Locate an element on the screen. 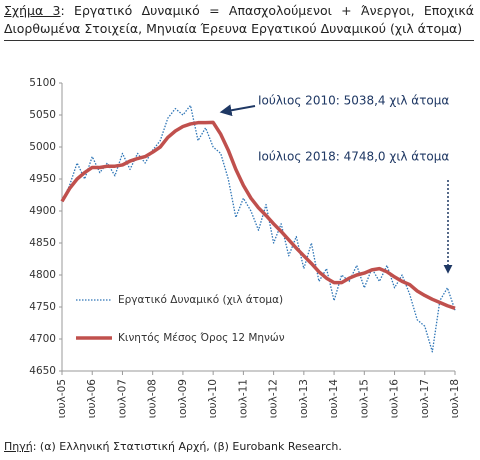 The image size is (480, 460). x-tick-label: ιουλ-15 is located at coordinates (364, 398).